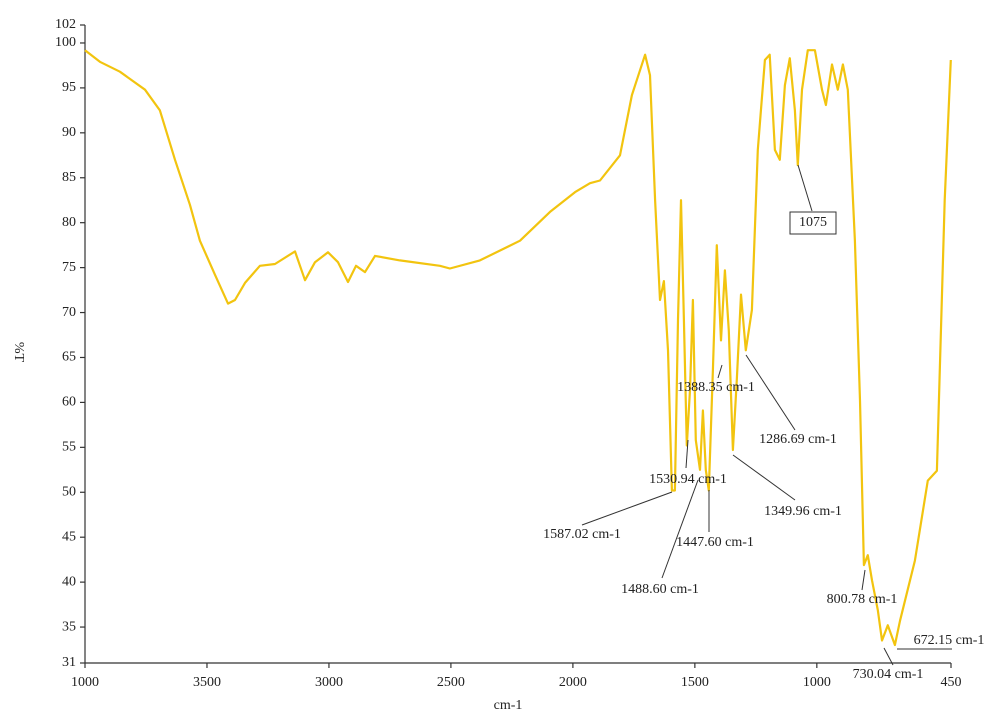 The image size is (1000, 718). I want to click on annotation: 1349.96 cm-1, so click(803, 511).